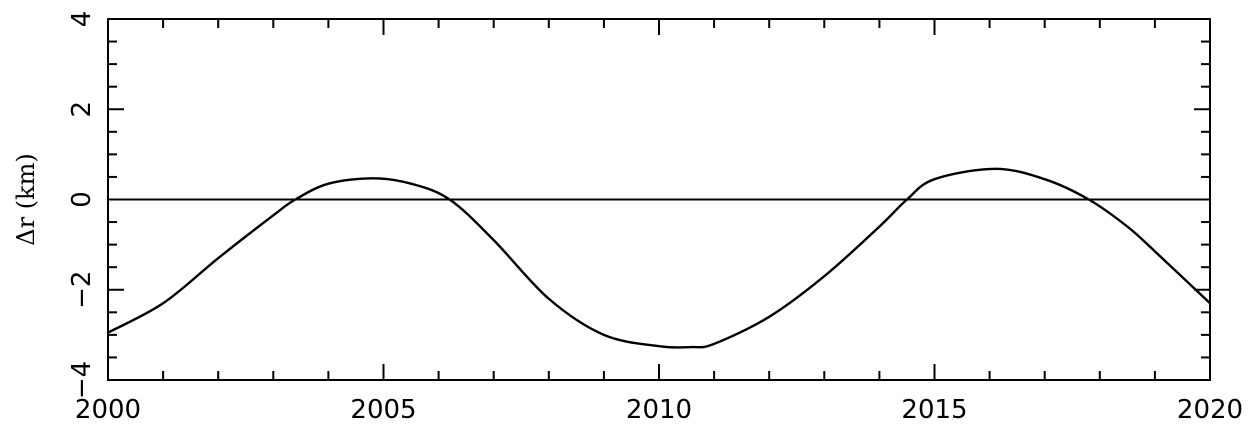  What do you see at coordinates (383, 410) in the screenshot?
I see `x-tick-label: 2005` at bounding box center [383, 410].